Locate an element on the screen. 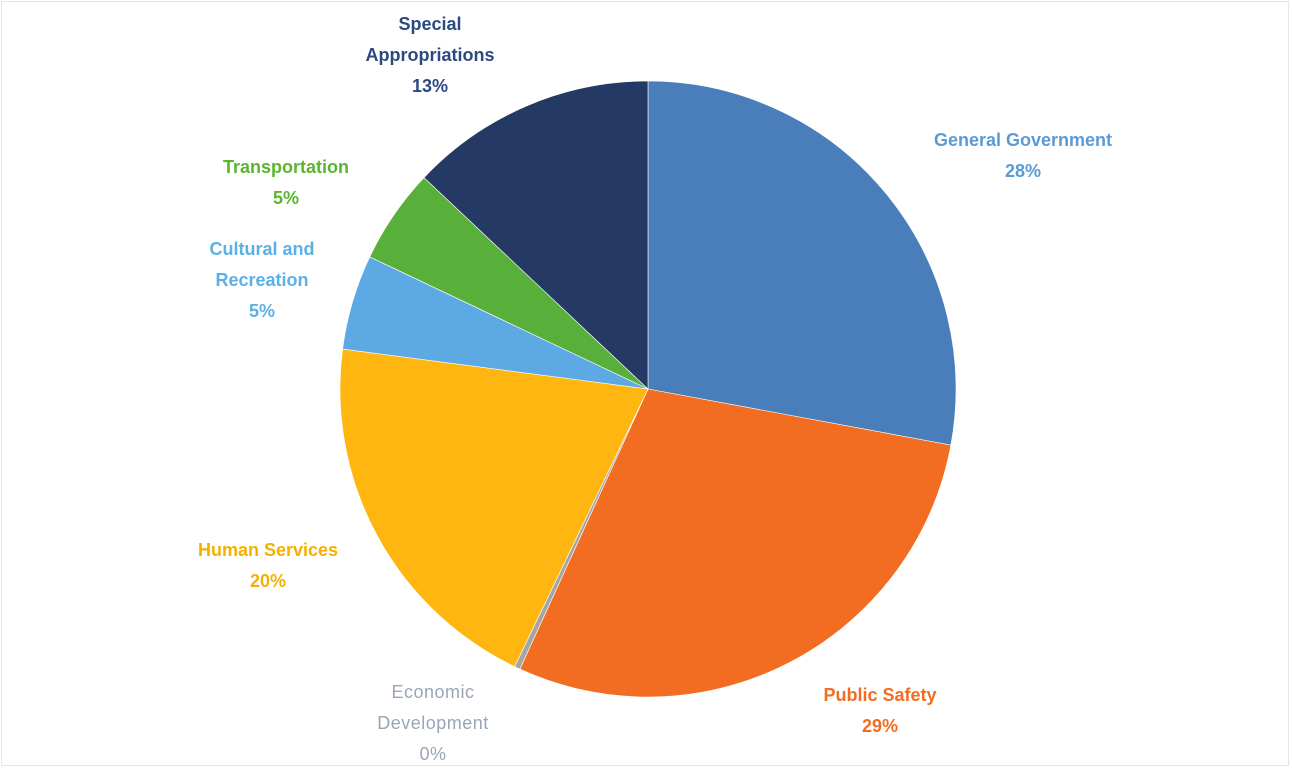  label-special-appropriations: Special Appropriations 13% is located at coordinates (430, 55).